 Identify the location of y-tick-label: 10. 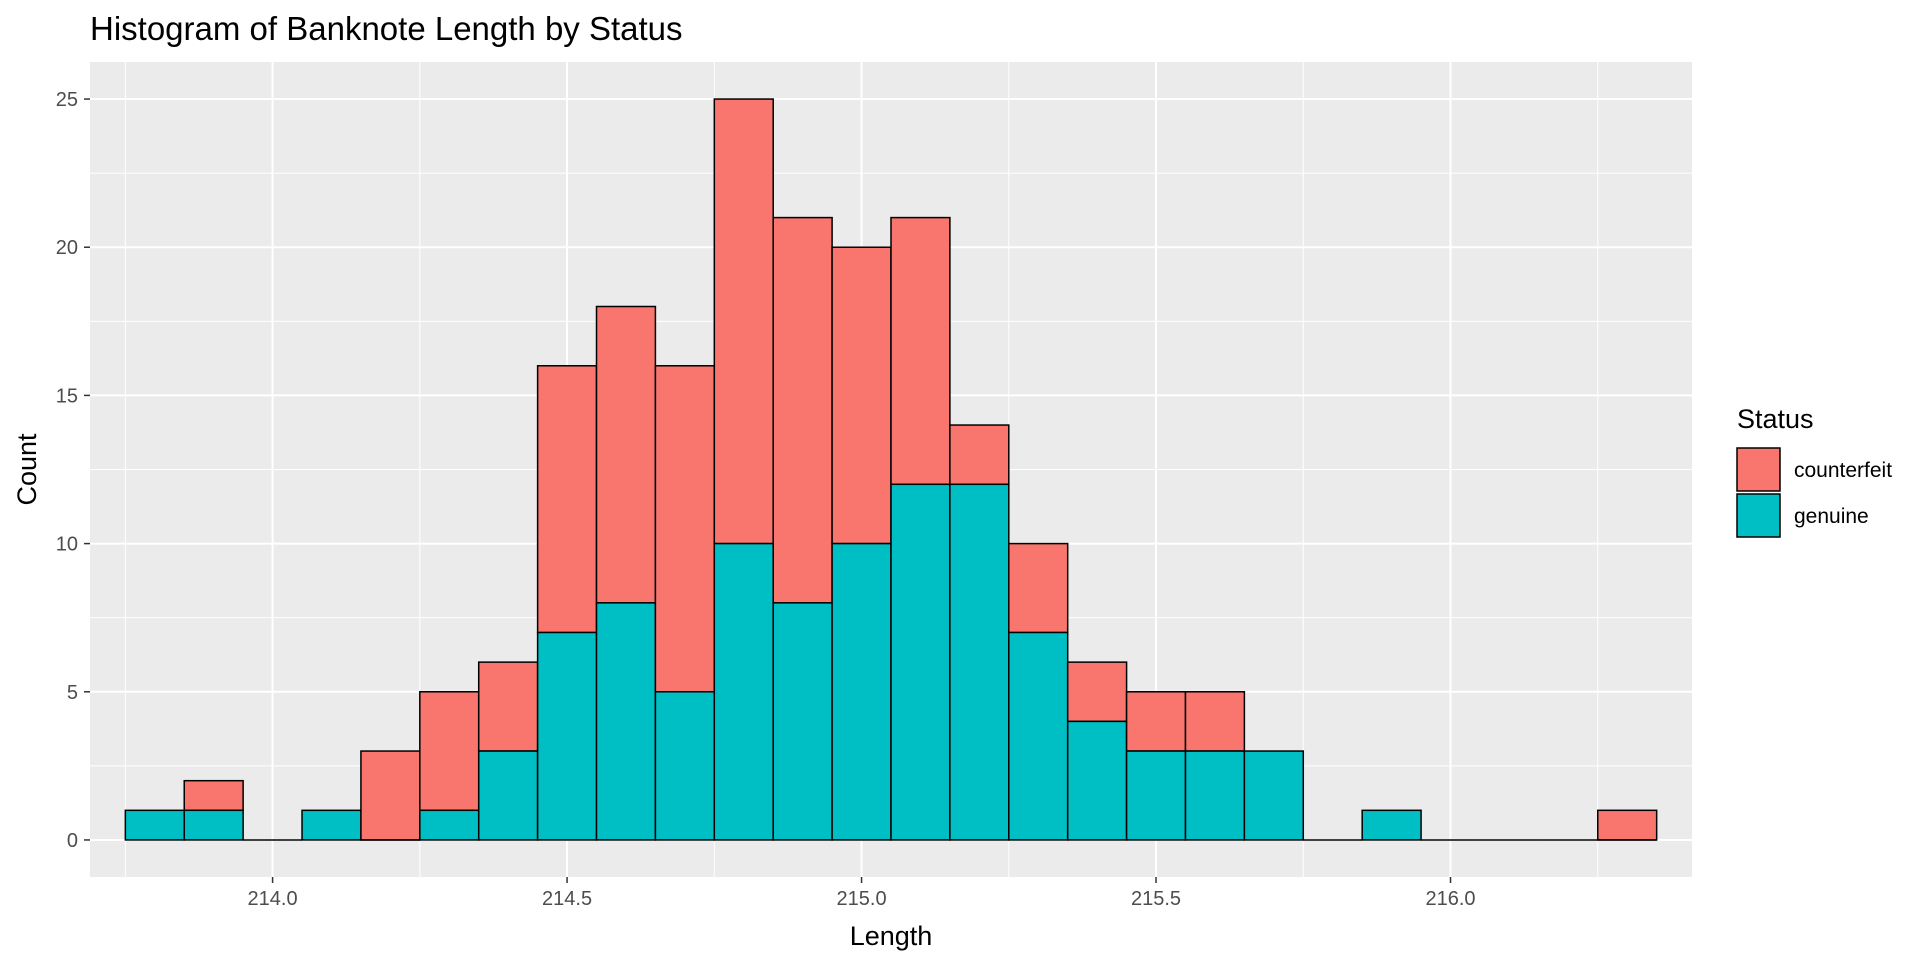
(67, 545).